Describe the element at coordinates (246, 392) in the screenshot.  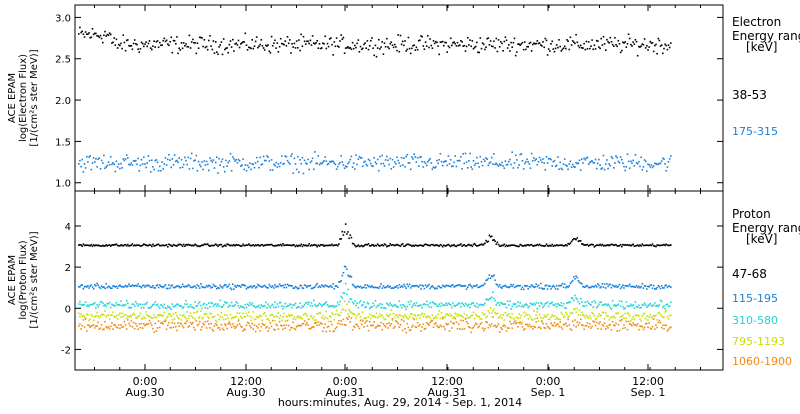
I see `x-tick-date-label: Aug.30` at that location.